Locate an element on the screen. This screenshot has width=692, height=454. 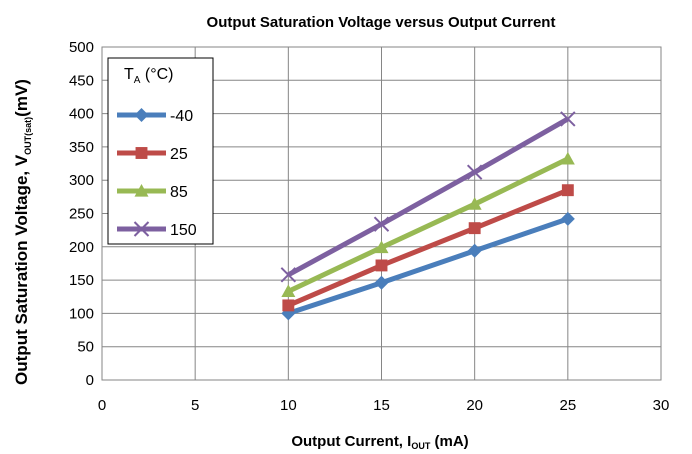
y-tick-label: 250 is located at coordinates (81, 214).